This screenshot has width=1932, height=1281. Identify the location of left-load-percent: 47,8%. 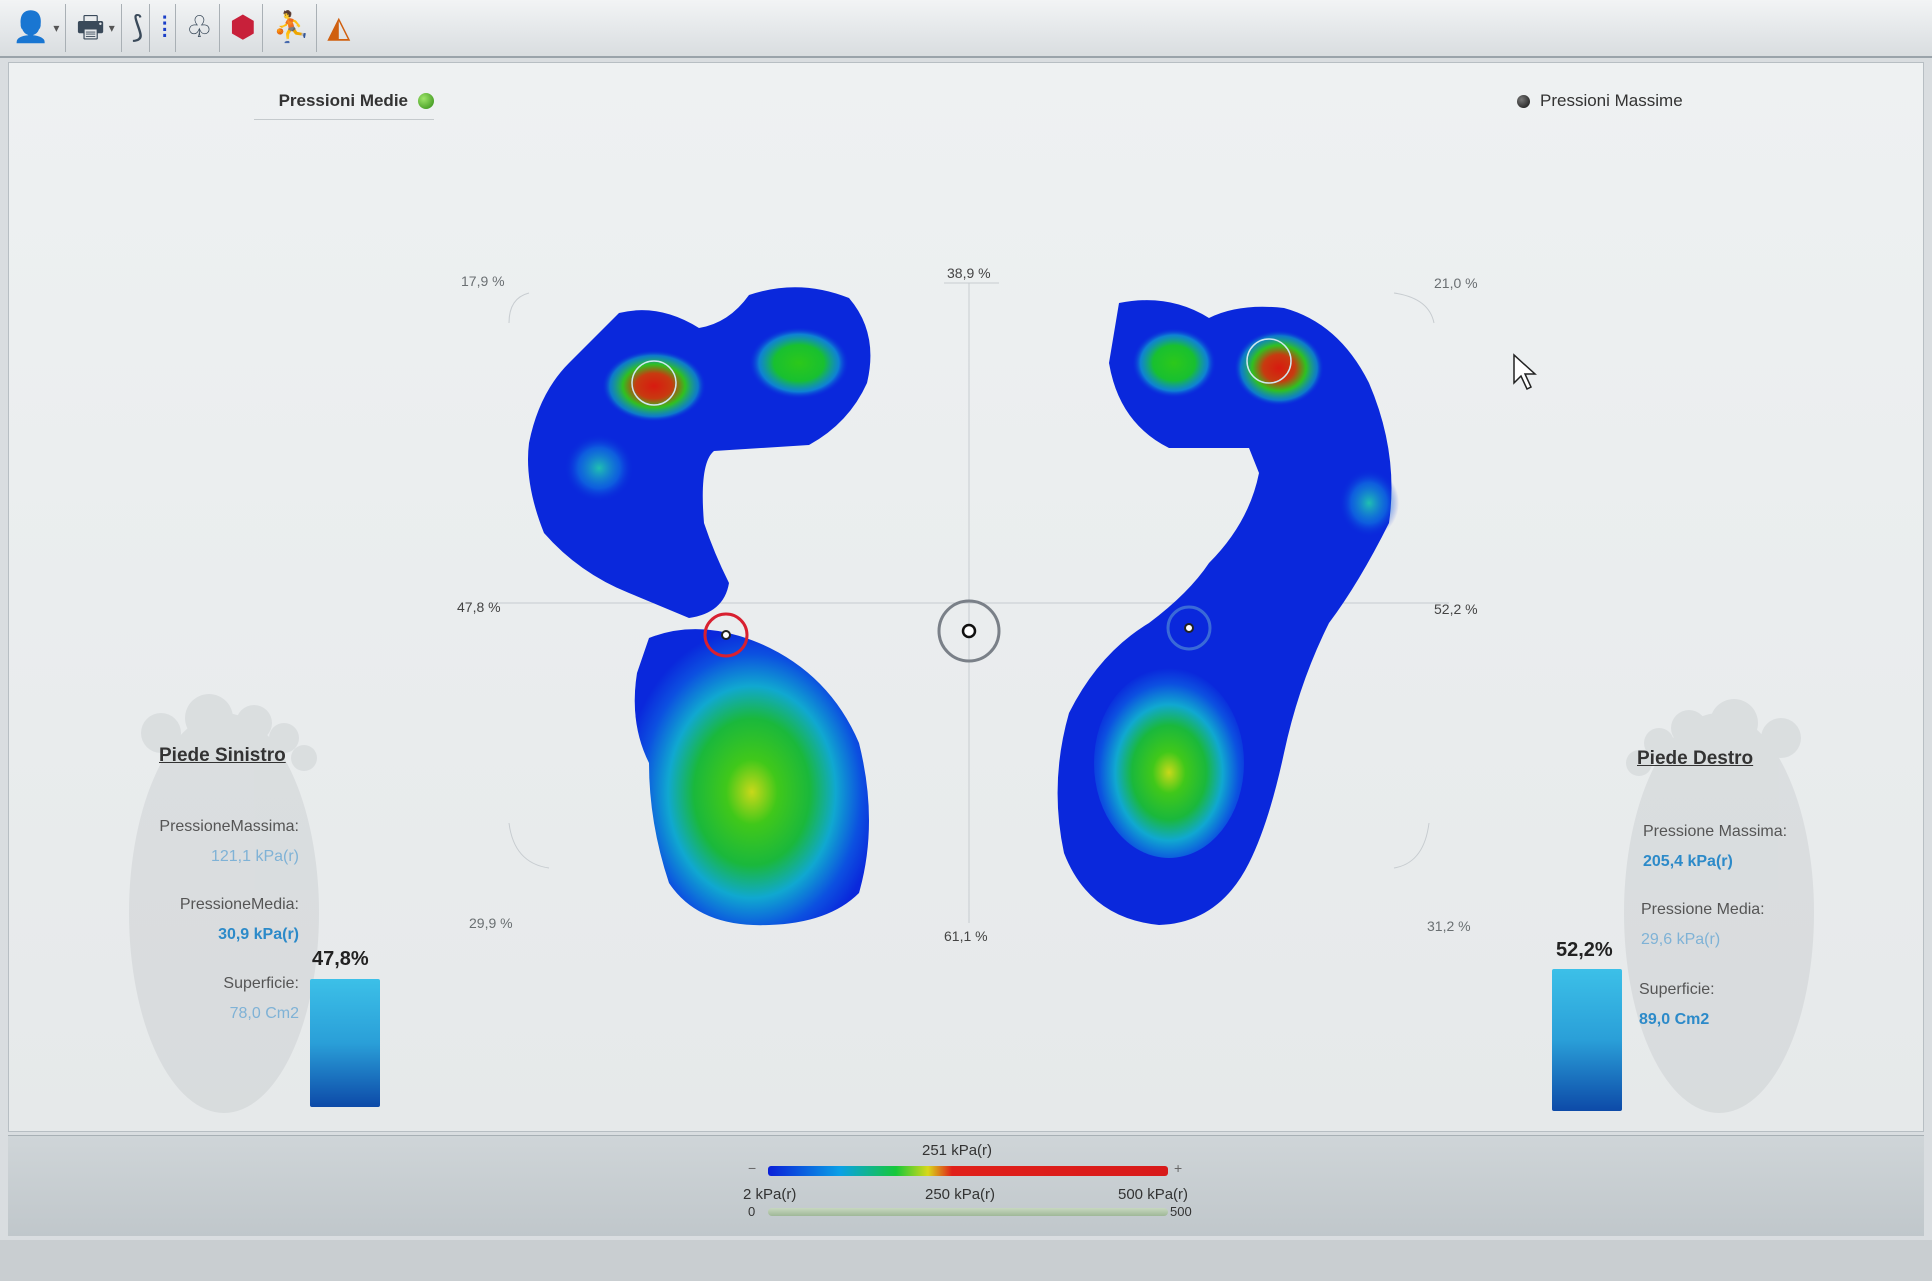
(340, 959).